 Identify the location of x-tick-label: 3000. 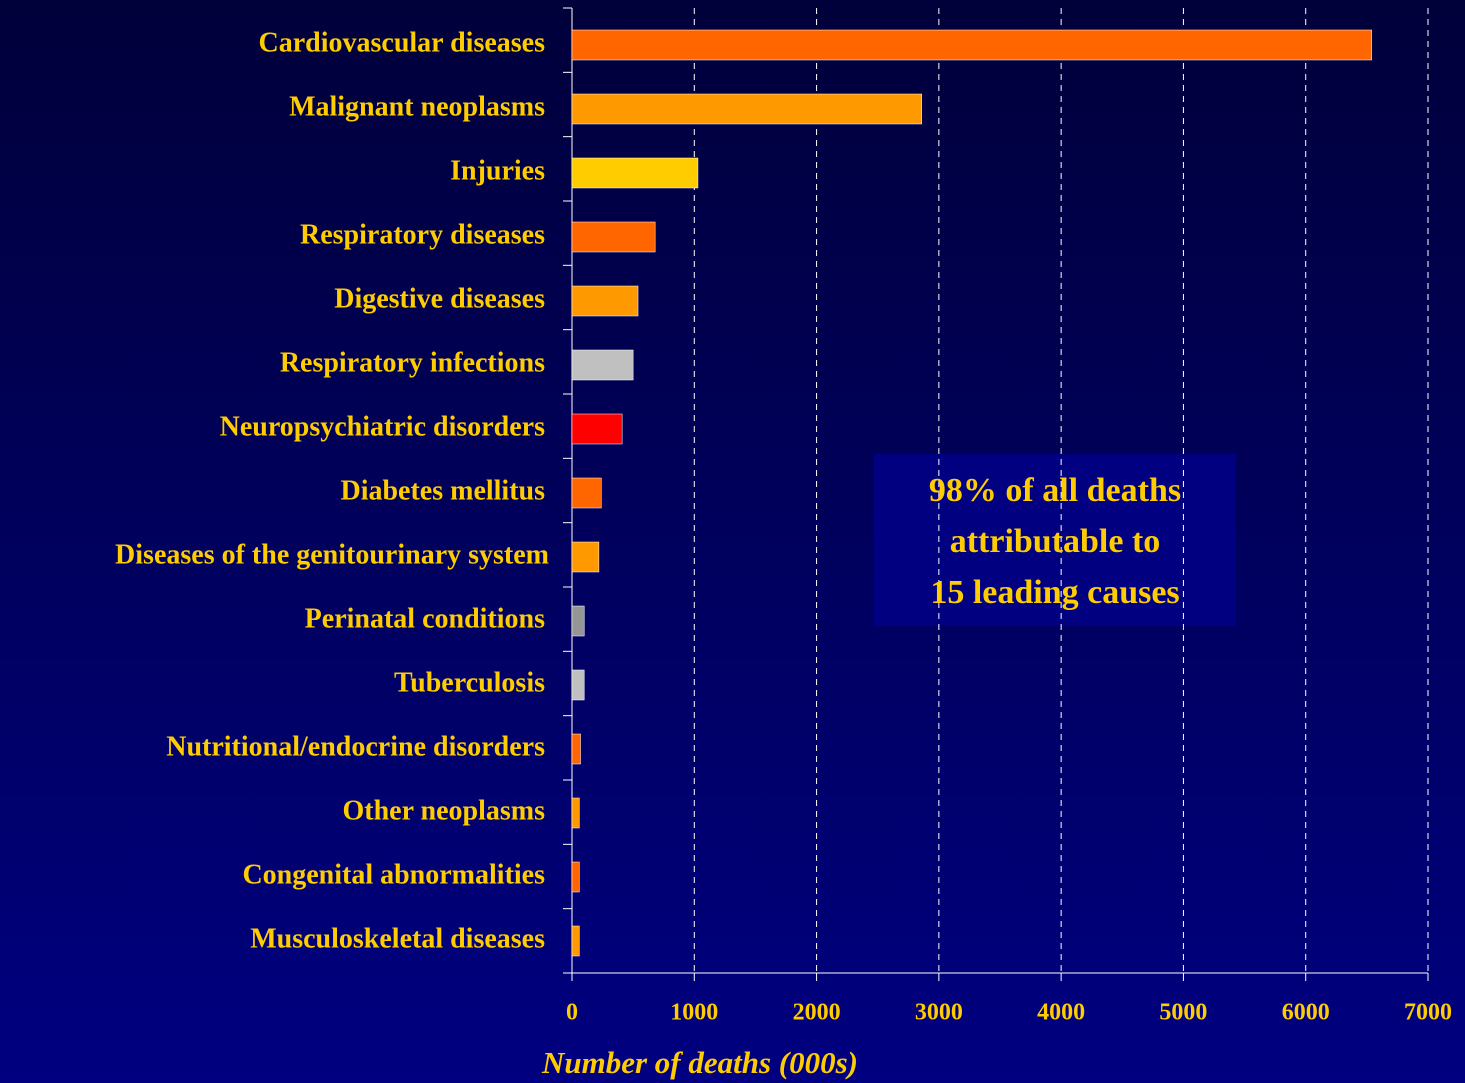
(939, 1013).